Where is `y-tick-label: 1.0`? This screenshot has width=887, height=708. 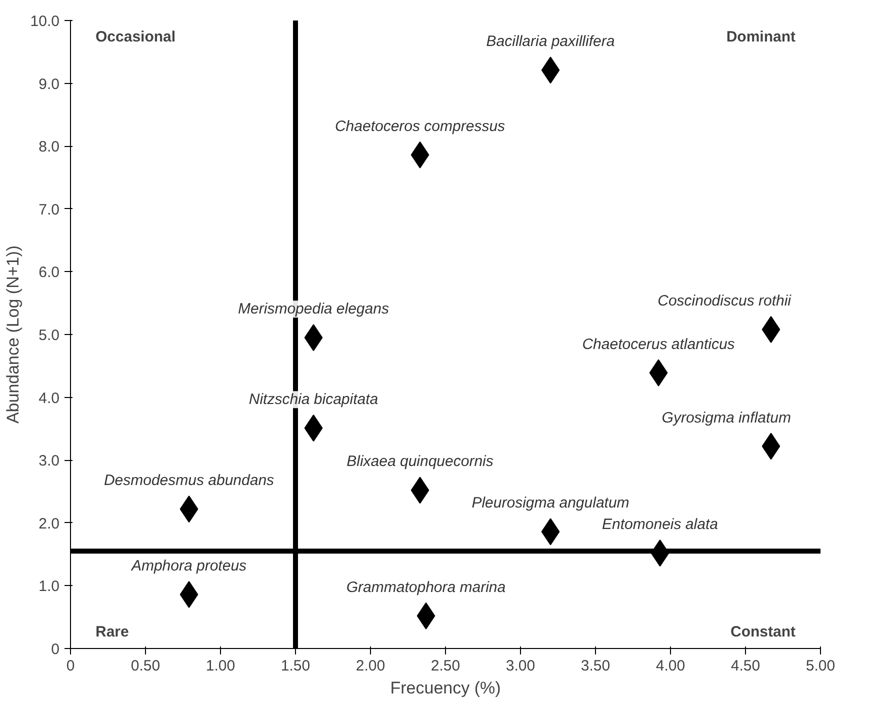
y-tick-label: 1.0 is located at coordinates (49, 587).